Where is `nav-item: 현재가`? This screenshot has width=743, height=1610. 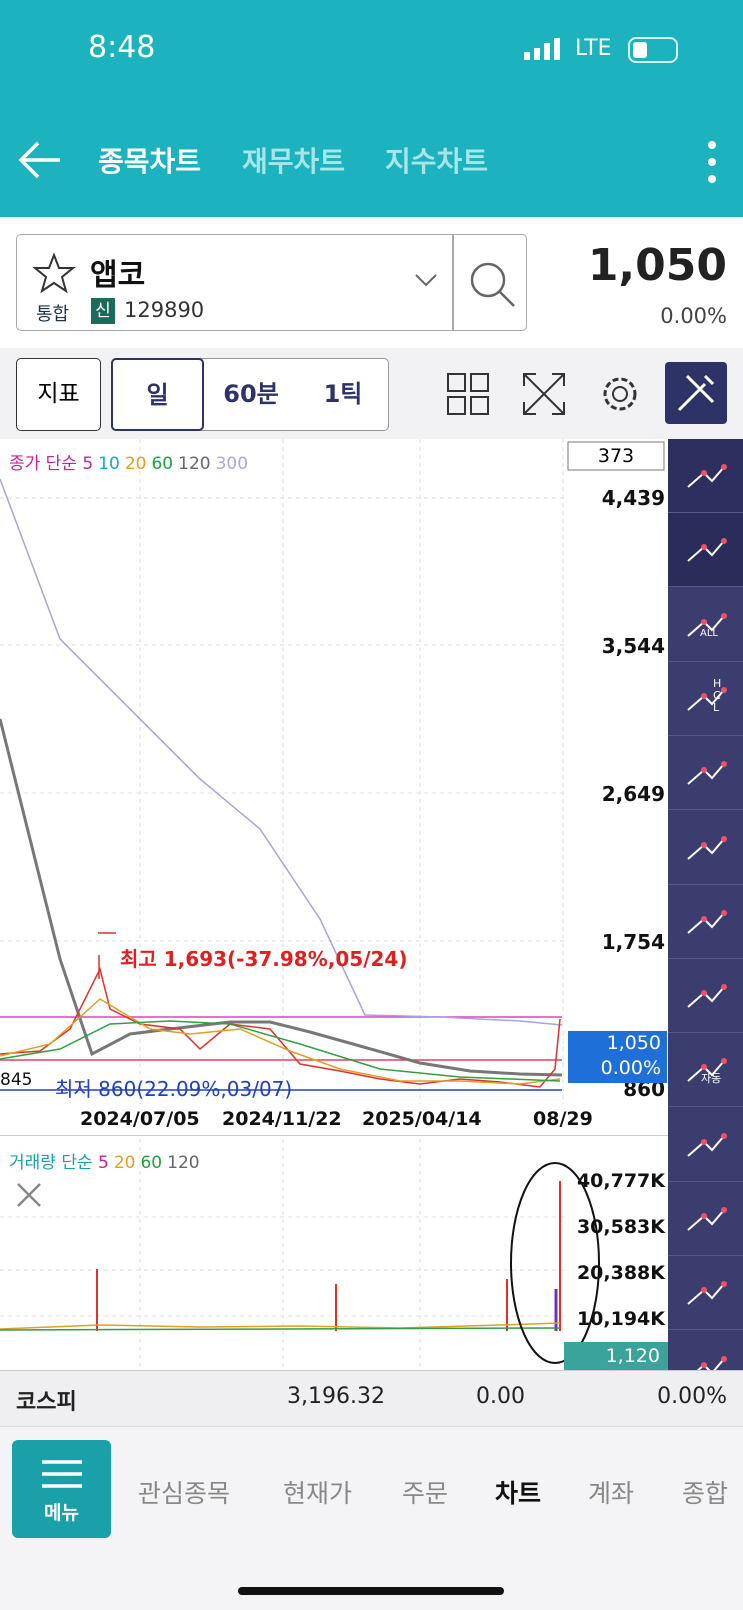
nav-item: 현재가 is located at coordinates (318, 1493).